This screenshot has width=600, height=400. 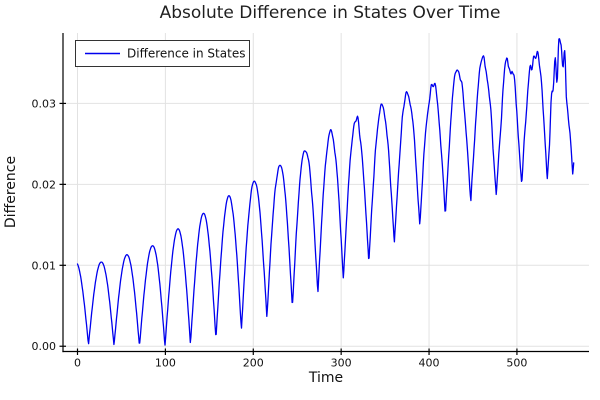 I want to click on legend: Difference in States, so click(x=162, y=53).